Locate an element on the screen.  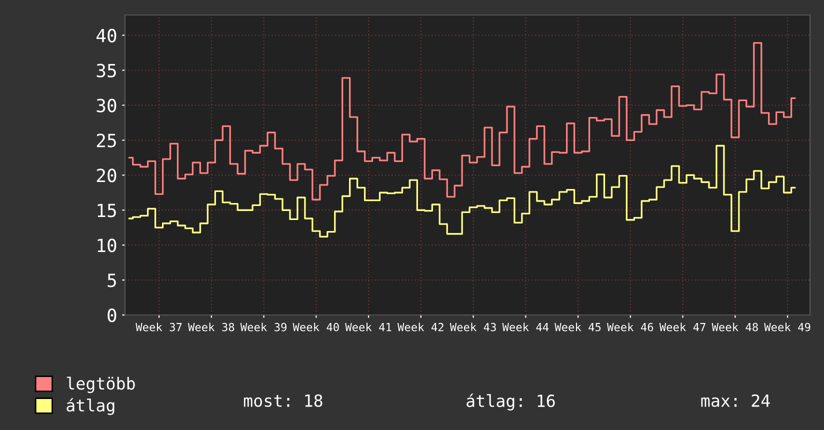
y-tick-label: 20 is located at coordinates (106, 175).